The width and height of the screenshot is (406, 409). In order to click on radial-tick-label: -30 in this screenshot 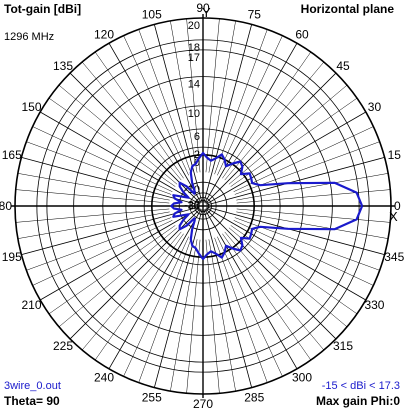, I will do `click(192, 206)`.